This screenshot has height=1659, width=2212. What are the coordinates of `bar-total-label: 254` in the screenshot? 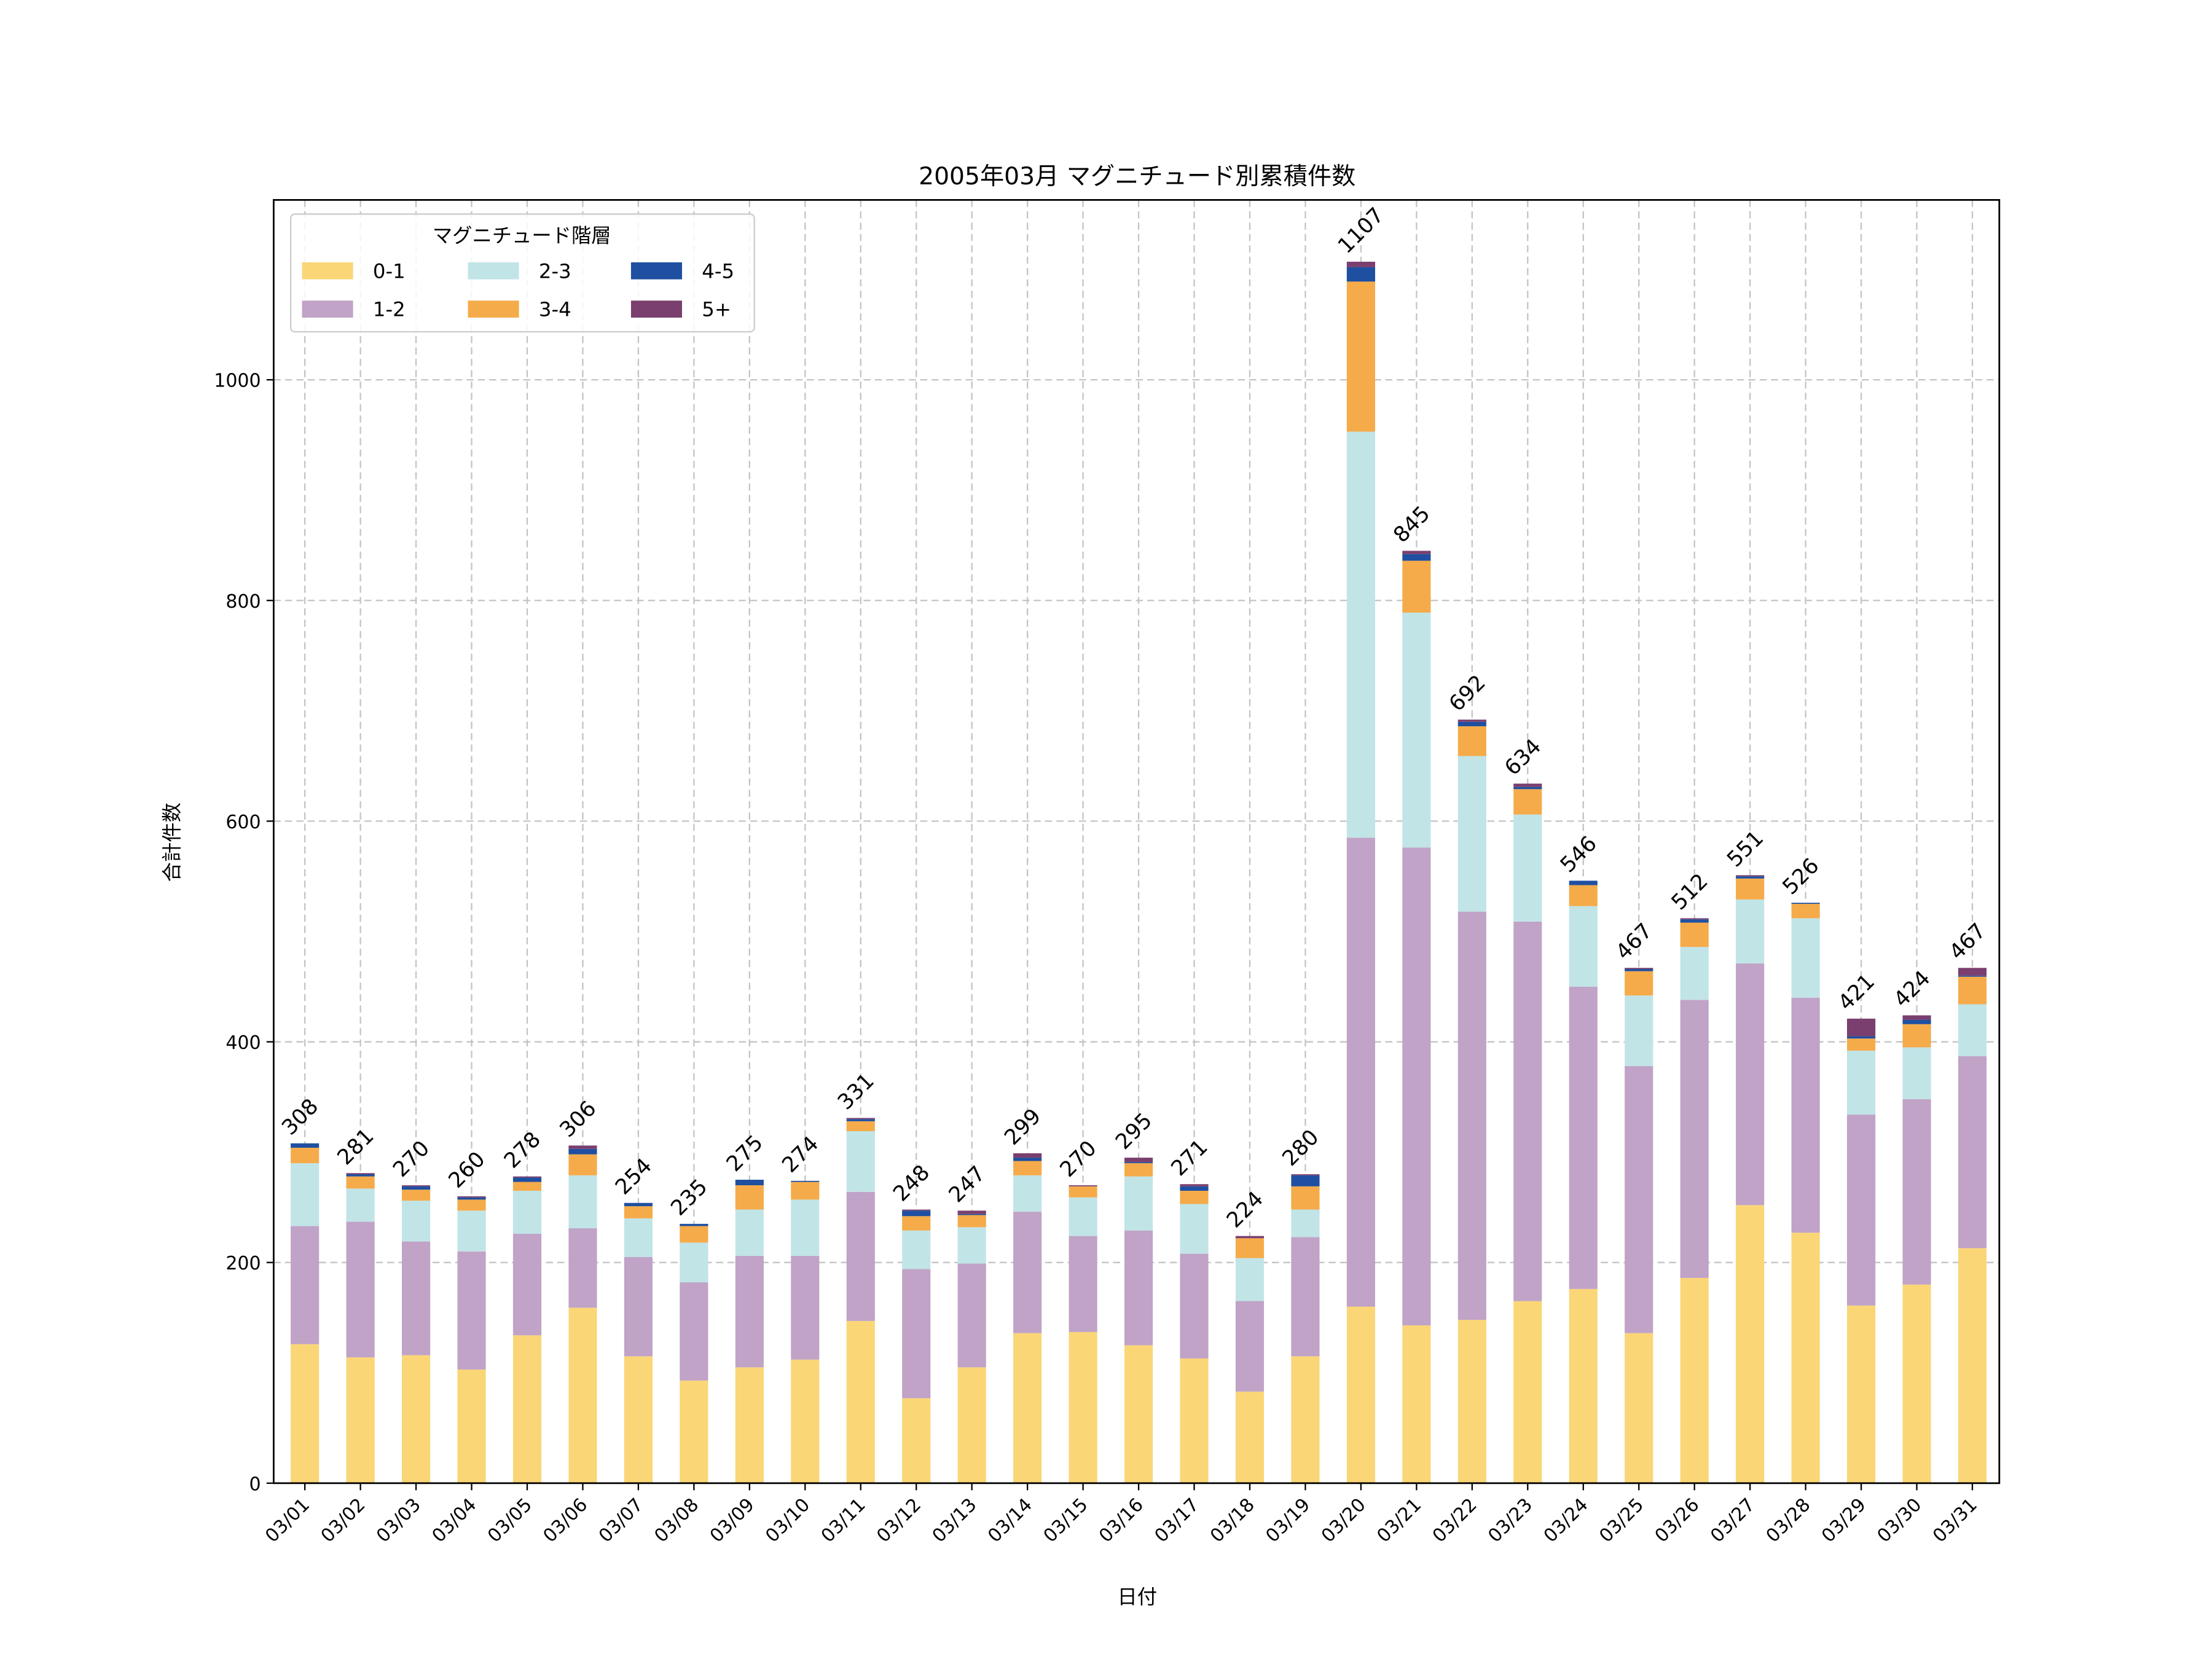 It's located at (634, 1177).